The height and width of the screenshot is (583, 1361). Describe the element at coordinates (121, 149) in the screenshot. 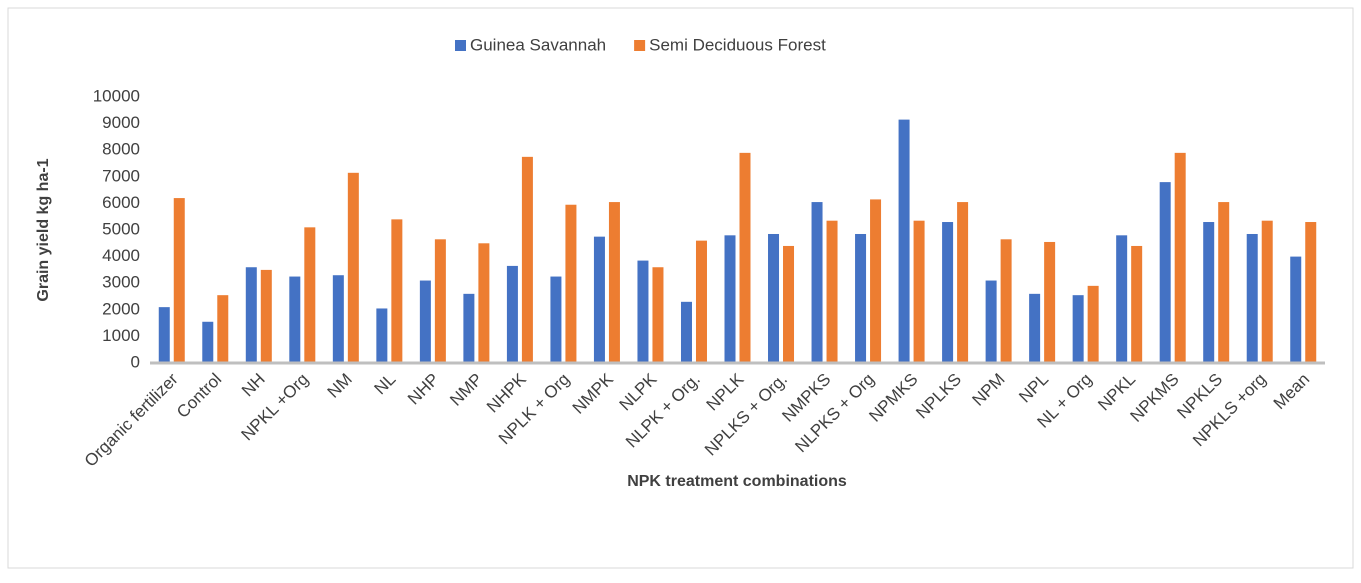

I see `y-tick-label: 8000` at that location.